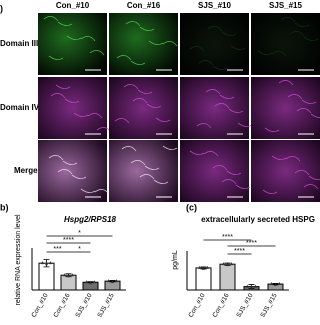 The image size is (320, 325). Describe the element at coordinates (61, 305) in the screenshot. I see `x-tick-label: Con_#16` at that location.